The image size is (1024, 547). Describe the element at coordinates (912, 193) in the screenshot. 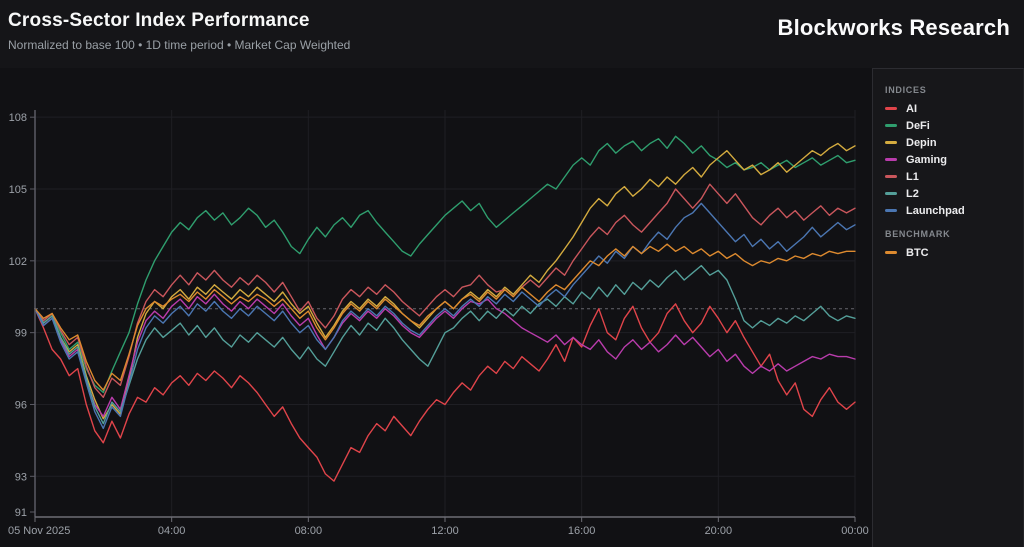

I see `legend-item-label: L2` at that location.